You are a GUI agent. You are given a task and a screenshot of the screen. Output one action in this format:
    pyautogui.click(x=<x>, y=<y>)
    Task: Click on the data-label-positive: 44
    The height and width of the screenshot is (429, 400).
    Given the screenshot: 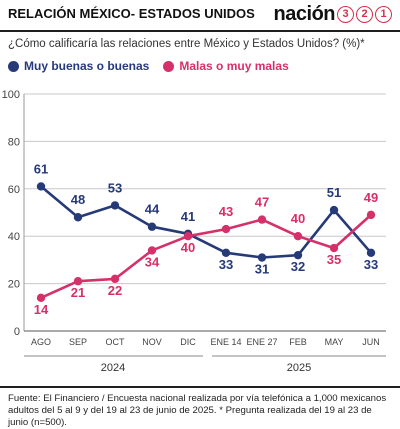 What is the action you would take?
    pyautogui.click(x=152, y=209)
    